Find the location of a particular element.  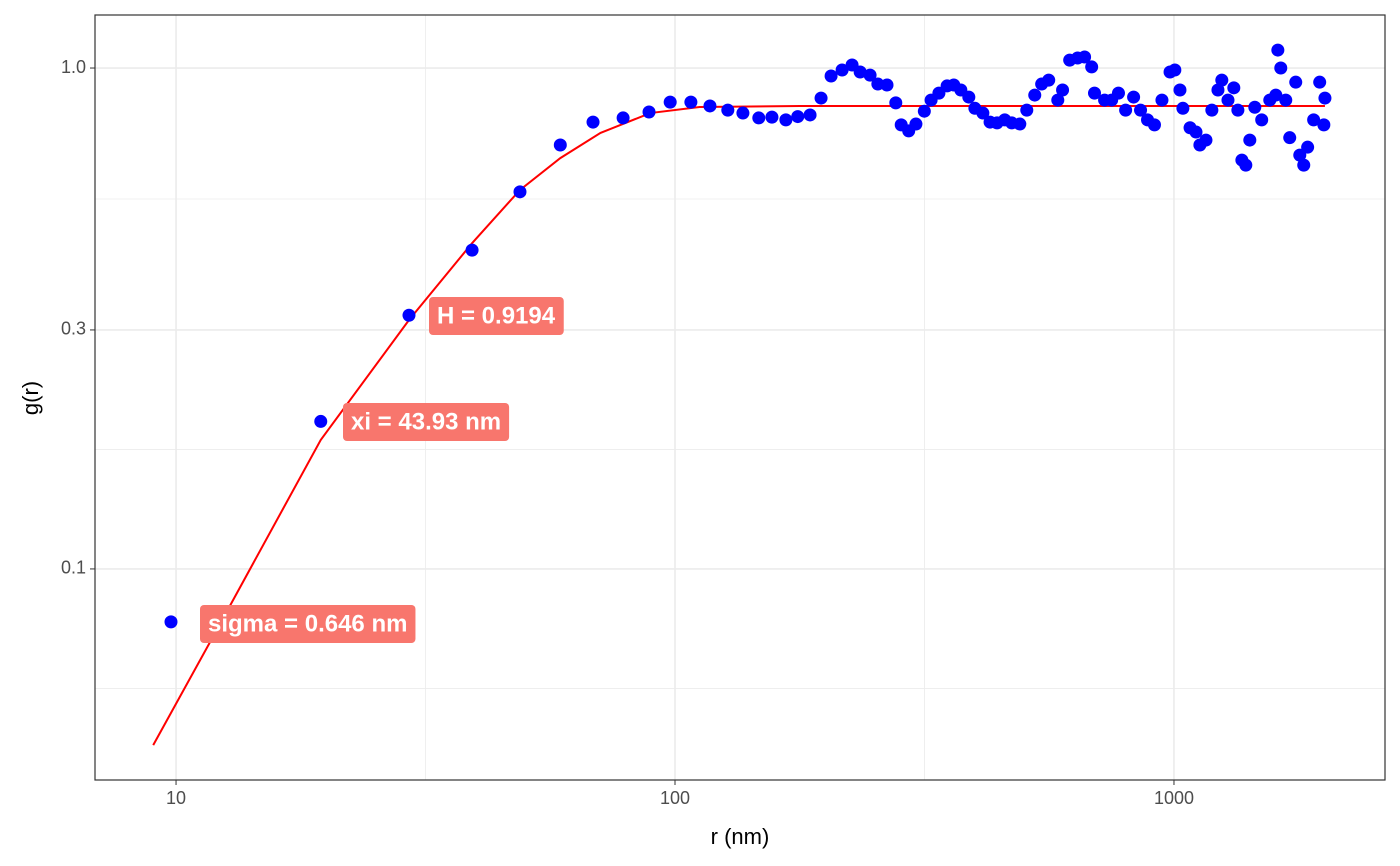

x-tick-label: 100 is located at coordinates (675, 798).